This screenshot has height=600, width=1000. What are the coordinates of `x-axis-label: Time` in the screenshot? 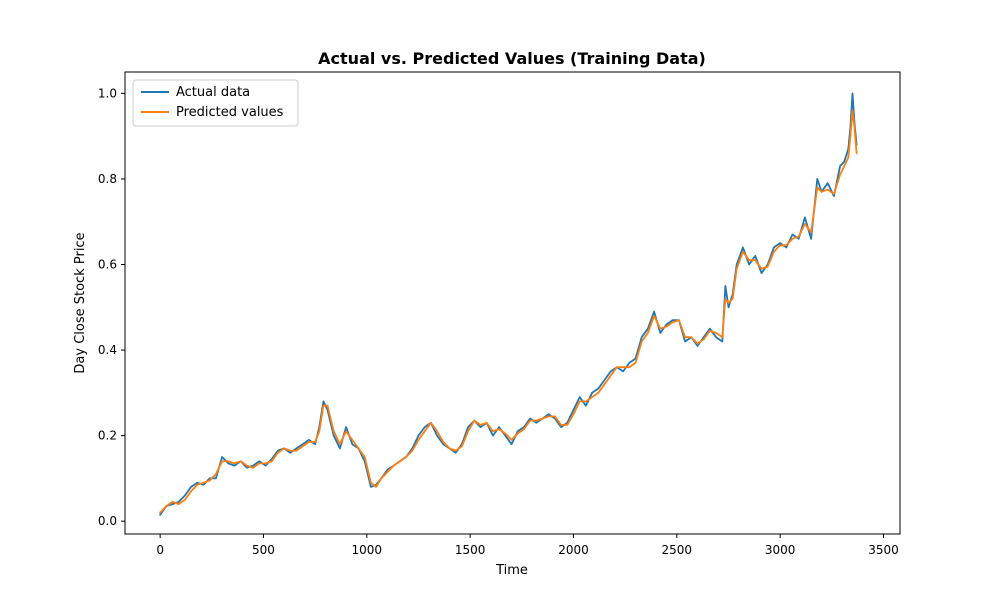 It's located at (511, 570).